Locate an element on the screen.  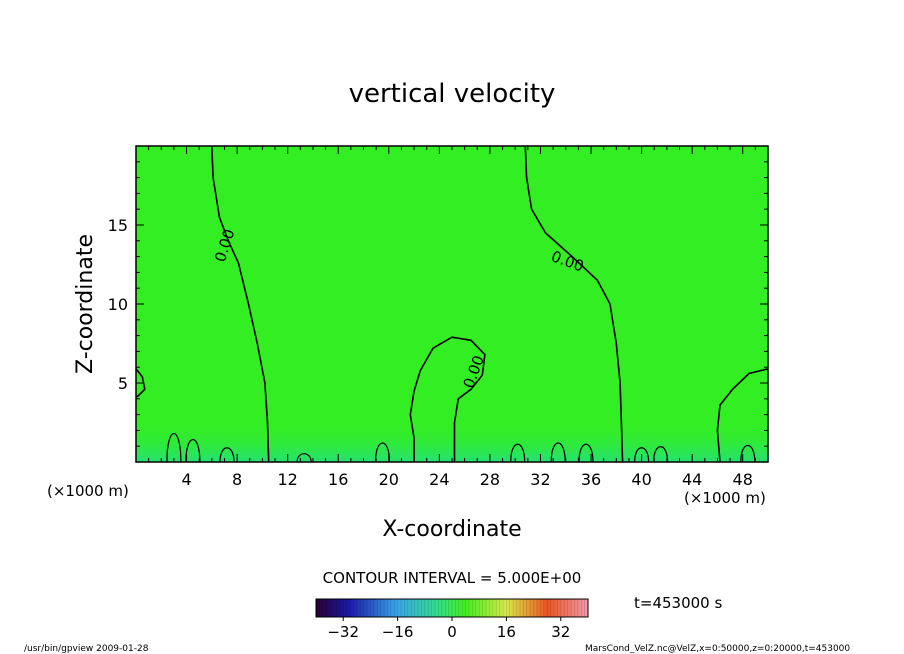
colorbar-ticks: −32 −16 0 16 32 is located at coordinates (448, 629).